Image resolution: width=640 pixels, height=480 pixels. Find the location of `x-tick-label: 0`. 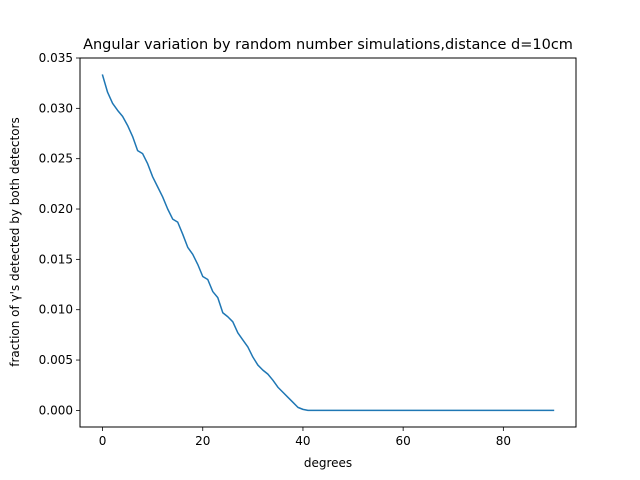

x-tick-label: 0 is located at coordinates (103, 441).